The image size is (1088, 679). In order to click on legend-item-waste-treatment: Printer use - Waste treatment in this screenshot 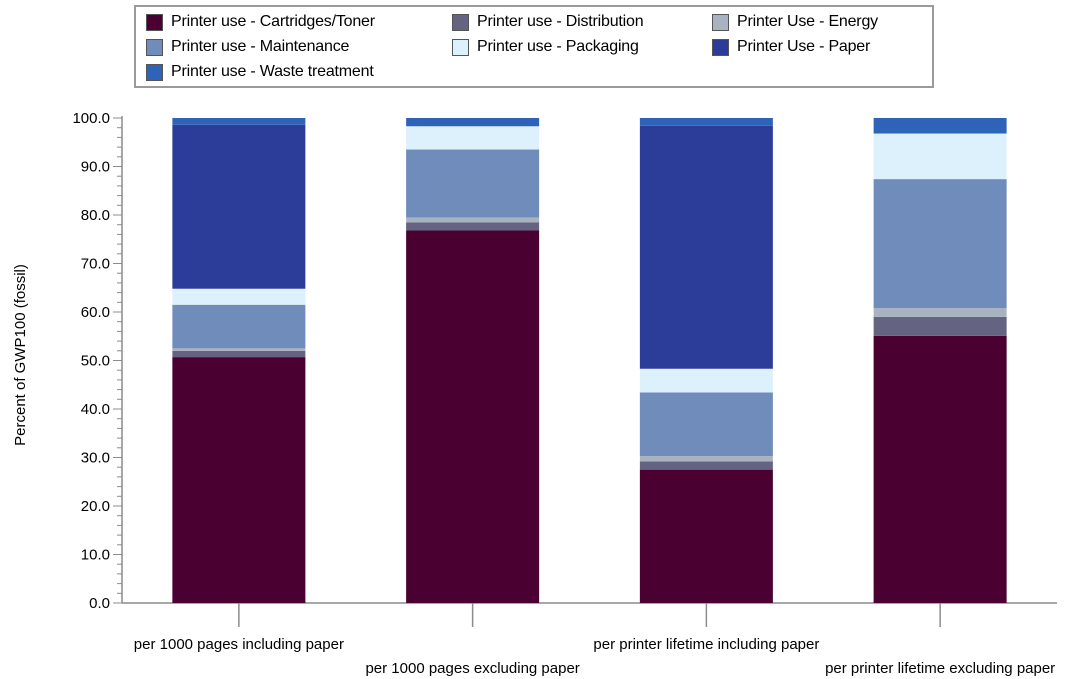, I will do `click(260, 72)`.